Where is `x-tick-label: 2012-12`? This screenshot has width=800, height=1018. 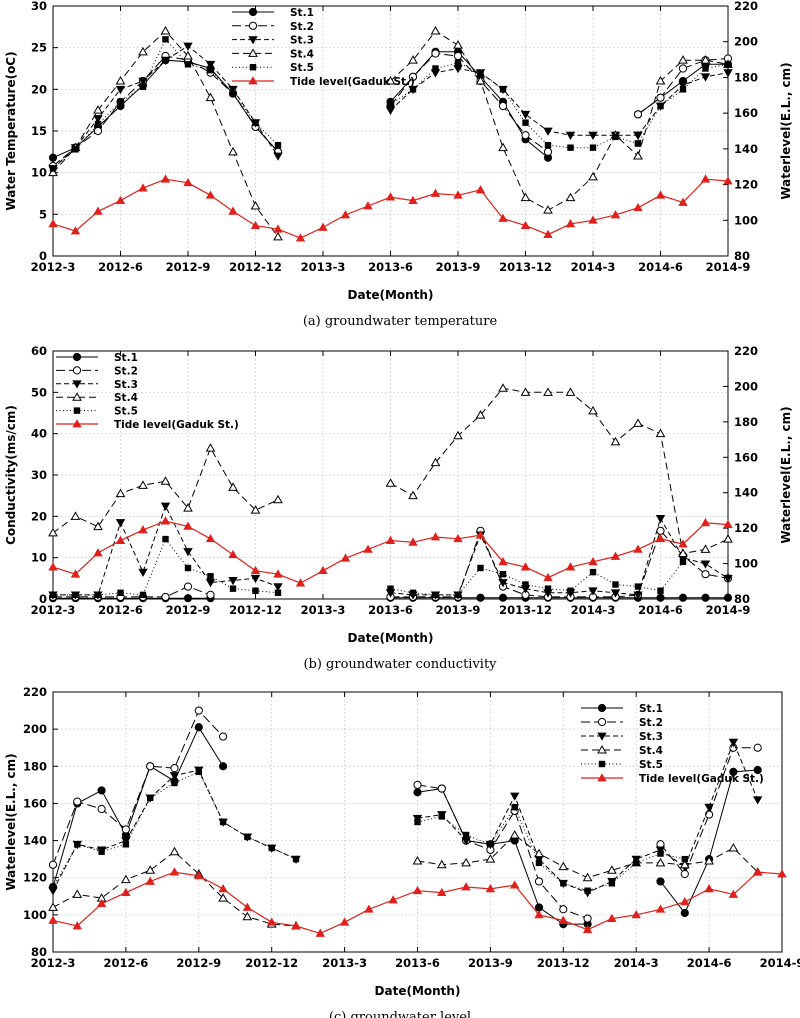
x-tick-label: 2012-12 is located at coordinates (271, 963).